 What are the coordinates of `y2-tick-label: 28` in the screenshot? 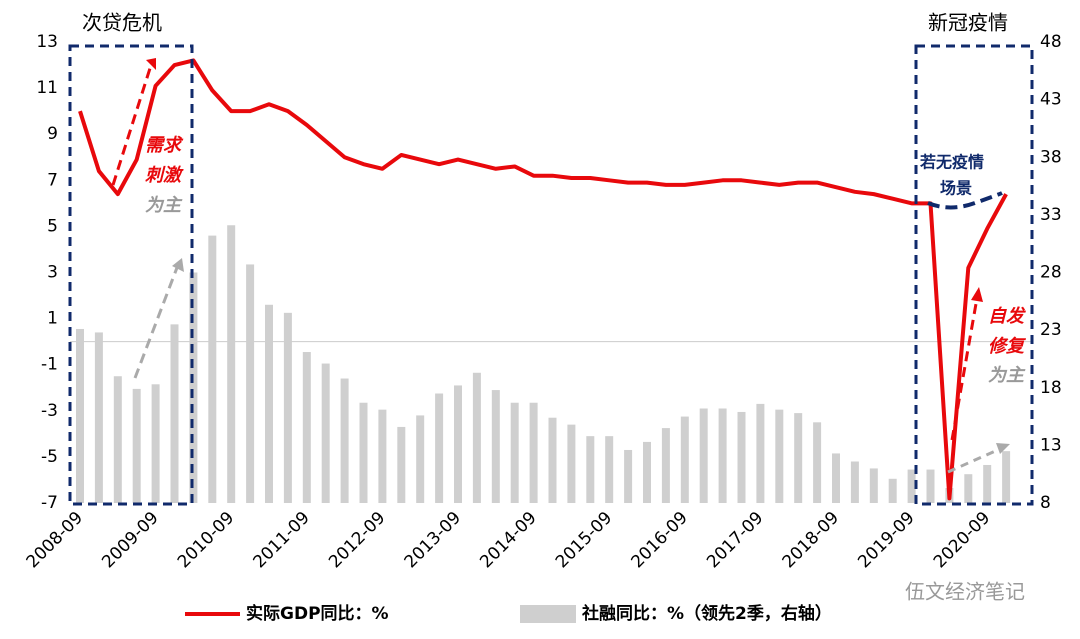 It's located at (1051, 273).